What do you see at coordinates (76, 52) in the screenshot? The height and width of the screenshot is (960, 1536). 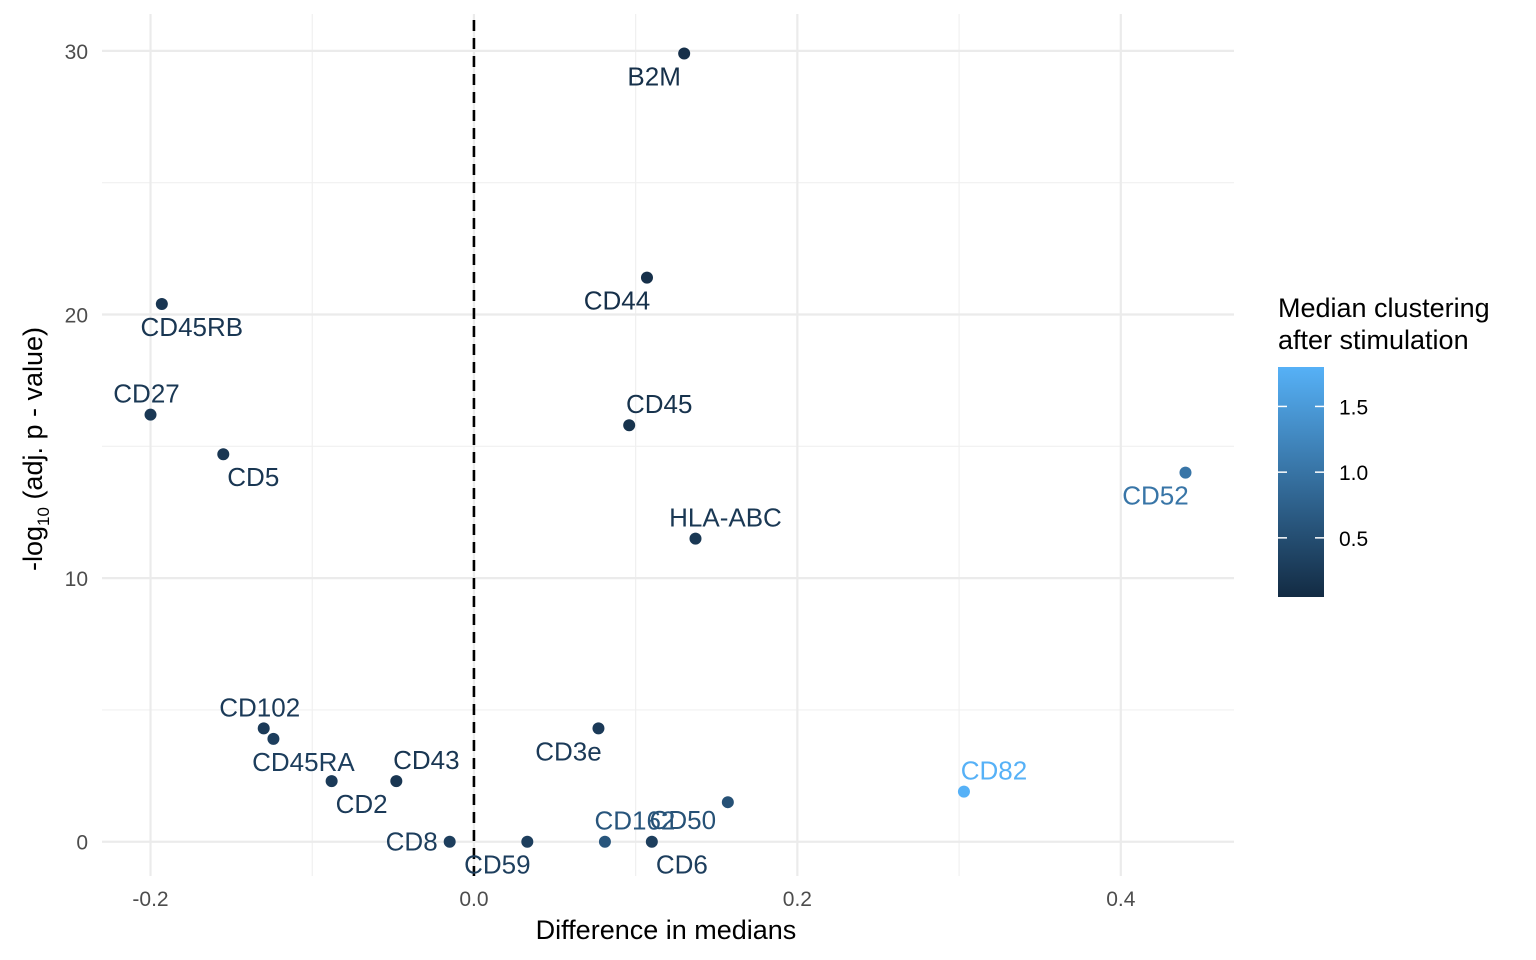 I see `y-tick-label: 30` at bounding box center [76, 52].